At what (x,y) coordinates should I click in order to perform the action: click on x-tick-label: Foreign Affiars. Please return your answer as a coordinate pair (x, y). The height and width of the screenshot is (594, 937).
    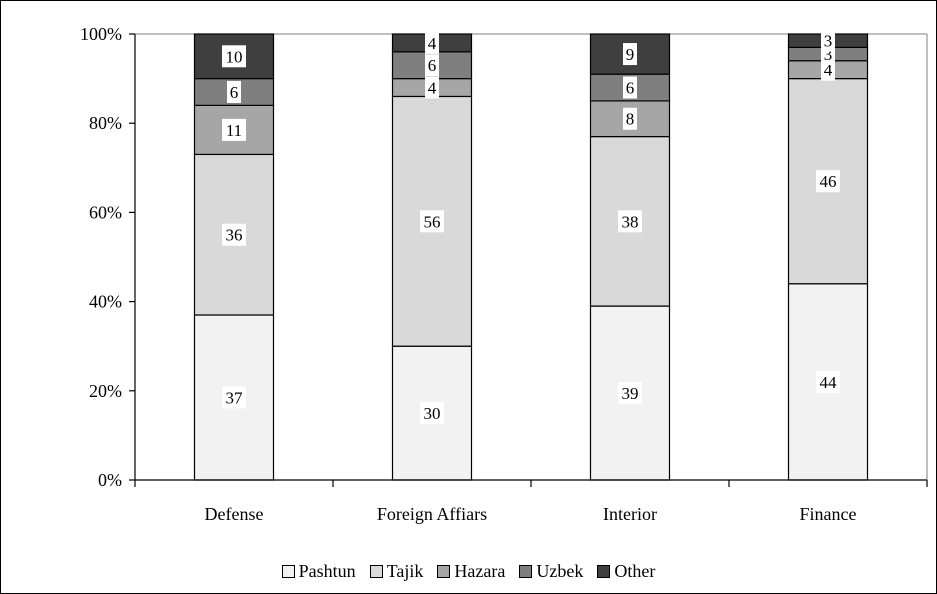
    Looking at the image, I should click on (432, 514).